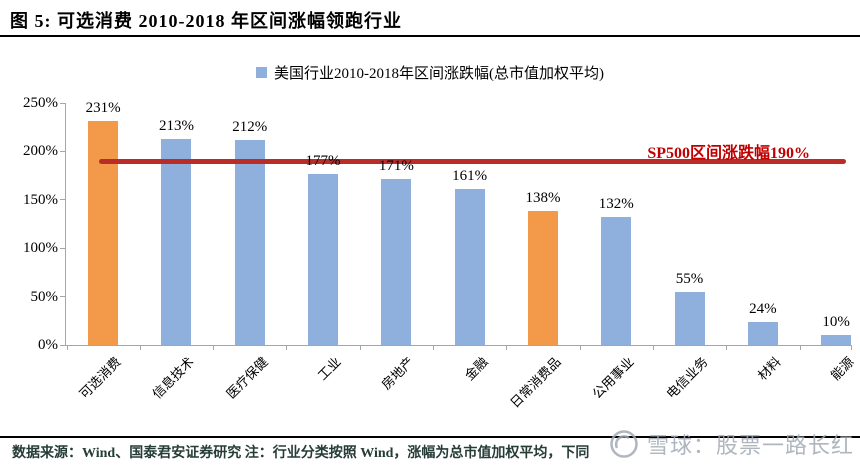 The image size is (860, 471). What do you see at coordinates (689, 278) in the screenshot?
I see `bar-value-label: 55%` at bounding box center [689, 278].